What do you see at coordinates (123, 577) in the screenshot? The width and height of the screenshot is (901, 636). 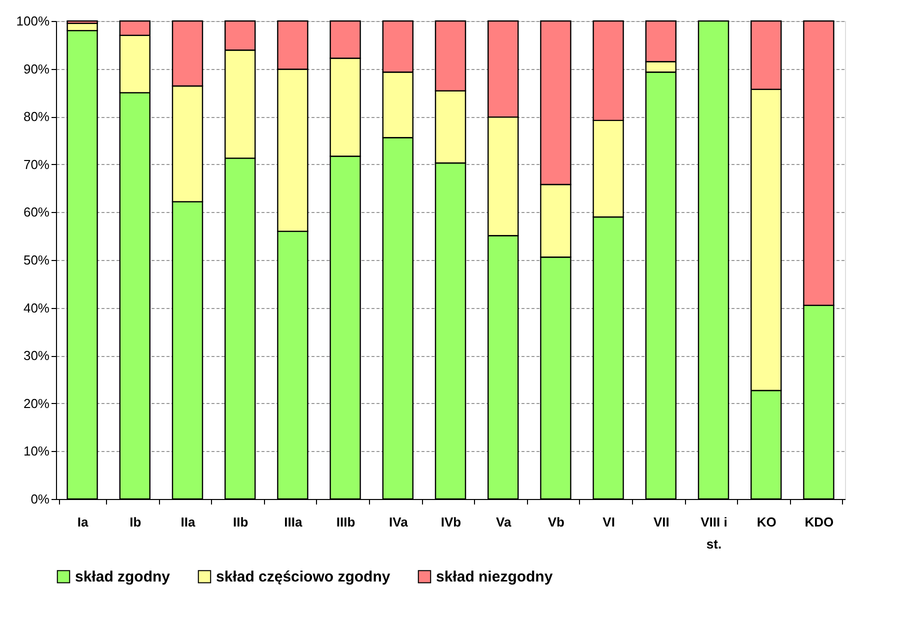 I see `legend-label: skład zgodny` at bounding box center [123, 577].